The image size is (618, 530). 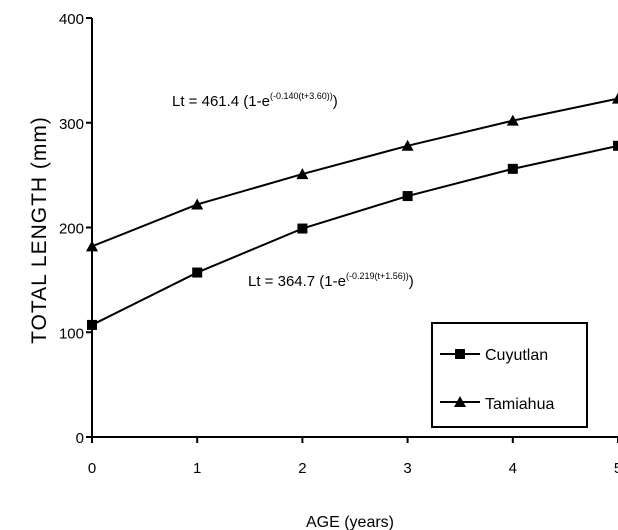 What do you see at coordinates (80, 438) in the screenshot?
I see `y-tick-label-0: 0` at bounding box center [80, 438].